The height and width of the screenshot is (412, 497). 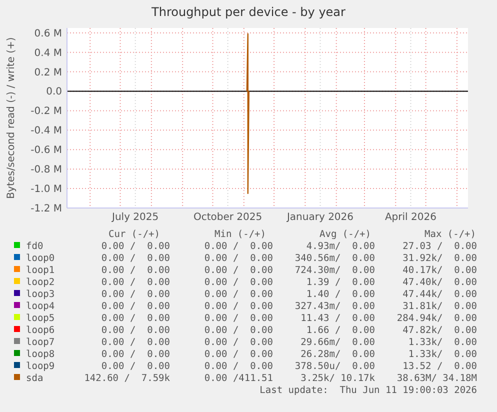 What do you see at coordinates (437, 378) in the screenshot?
I see `text: 38.63M/ 34.18M` at bounding box center [437, 378].